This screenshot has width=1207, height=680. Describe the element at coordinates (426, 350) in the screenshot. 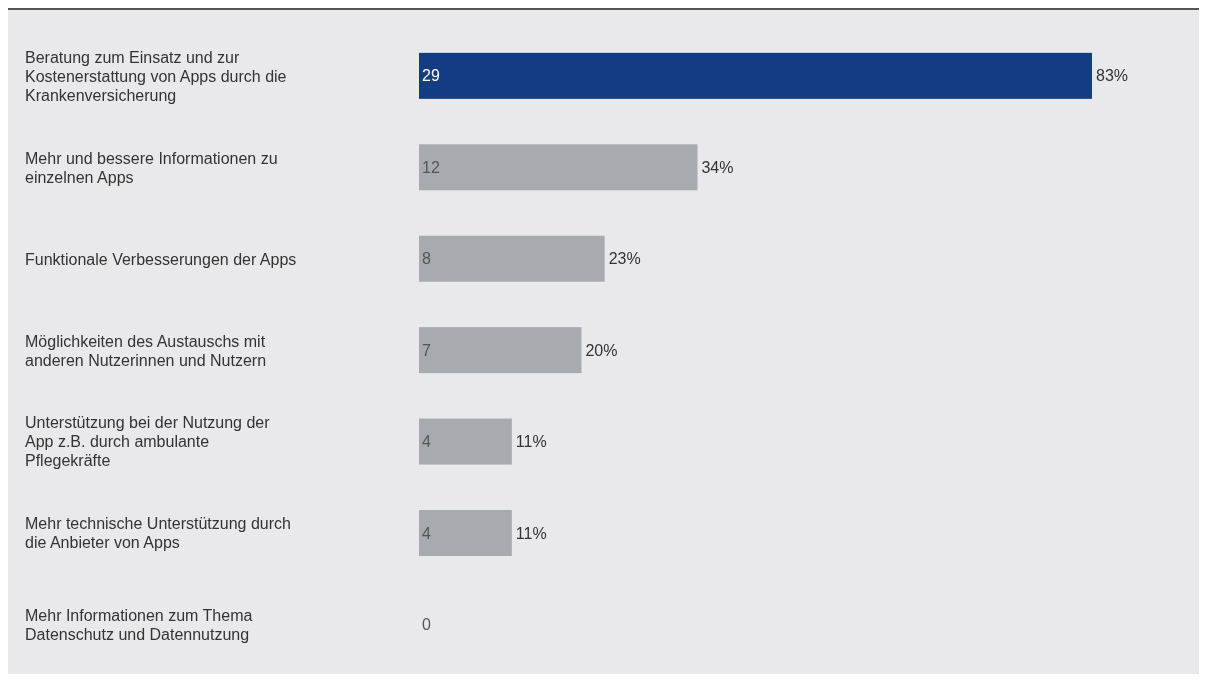

I see `data-label: 7` at that location.